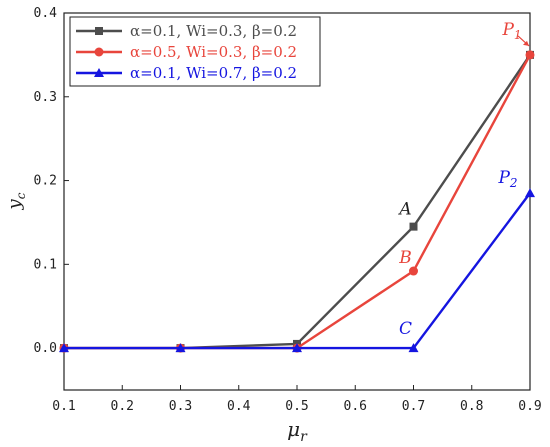  What do you see at coordinates (63, 406) in the screenshot?
I see `x-tick-label: 0.1` at bounding box center [63, 406].